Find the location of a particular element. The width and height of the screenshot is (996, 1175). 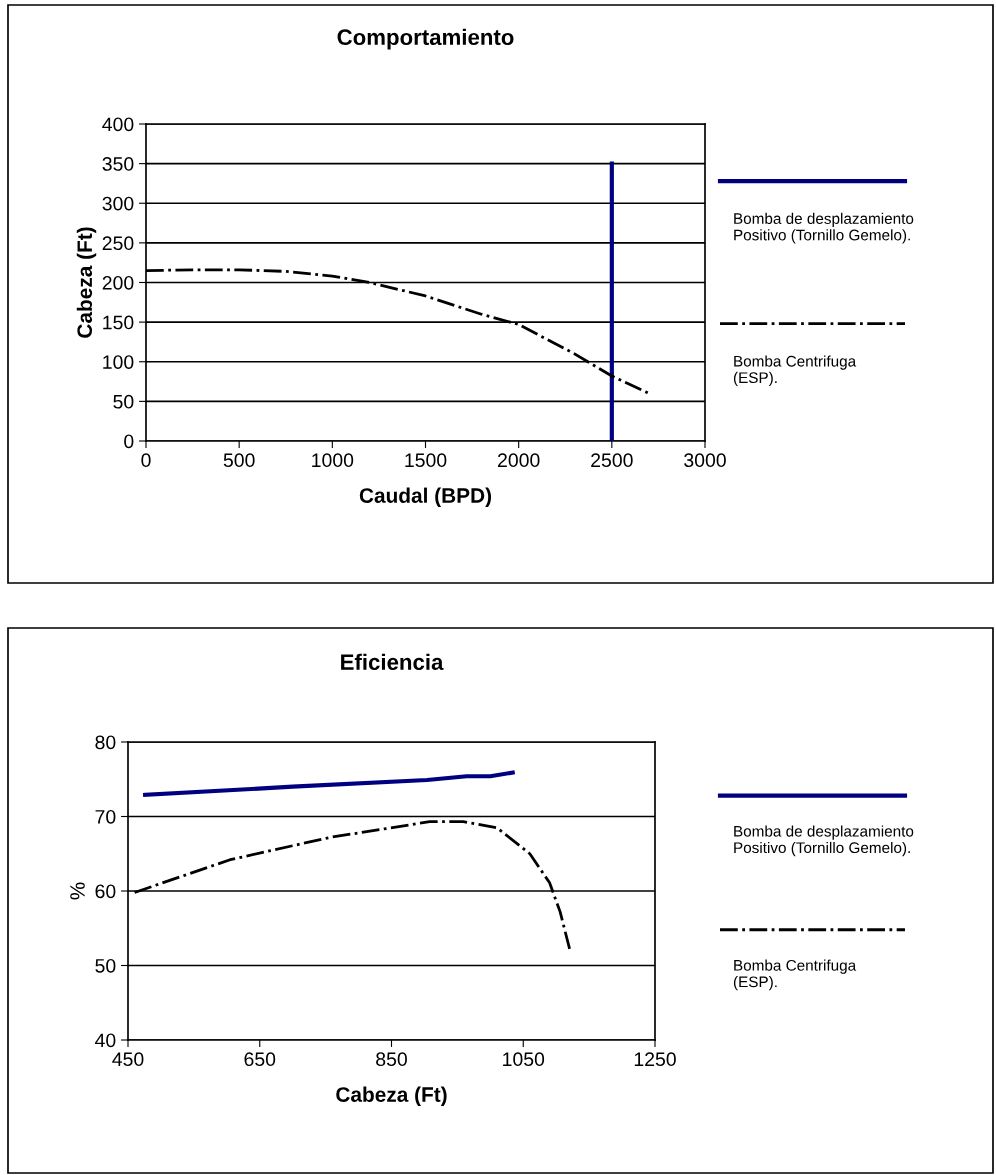

y-axis-title: Cabeza (Ft) is located at coordinates (86, 282).